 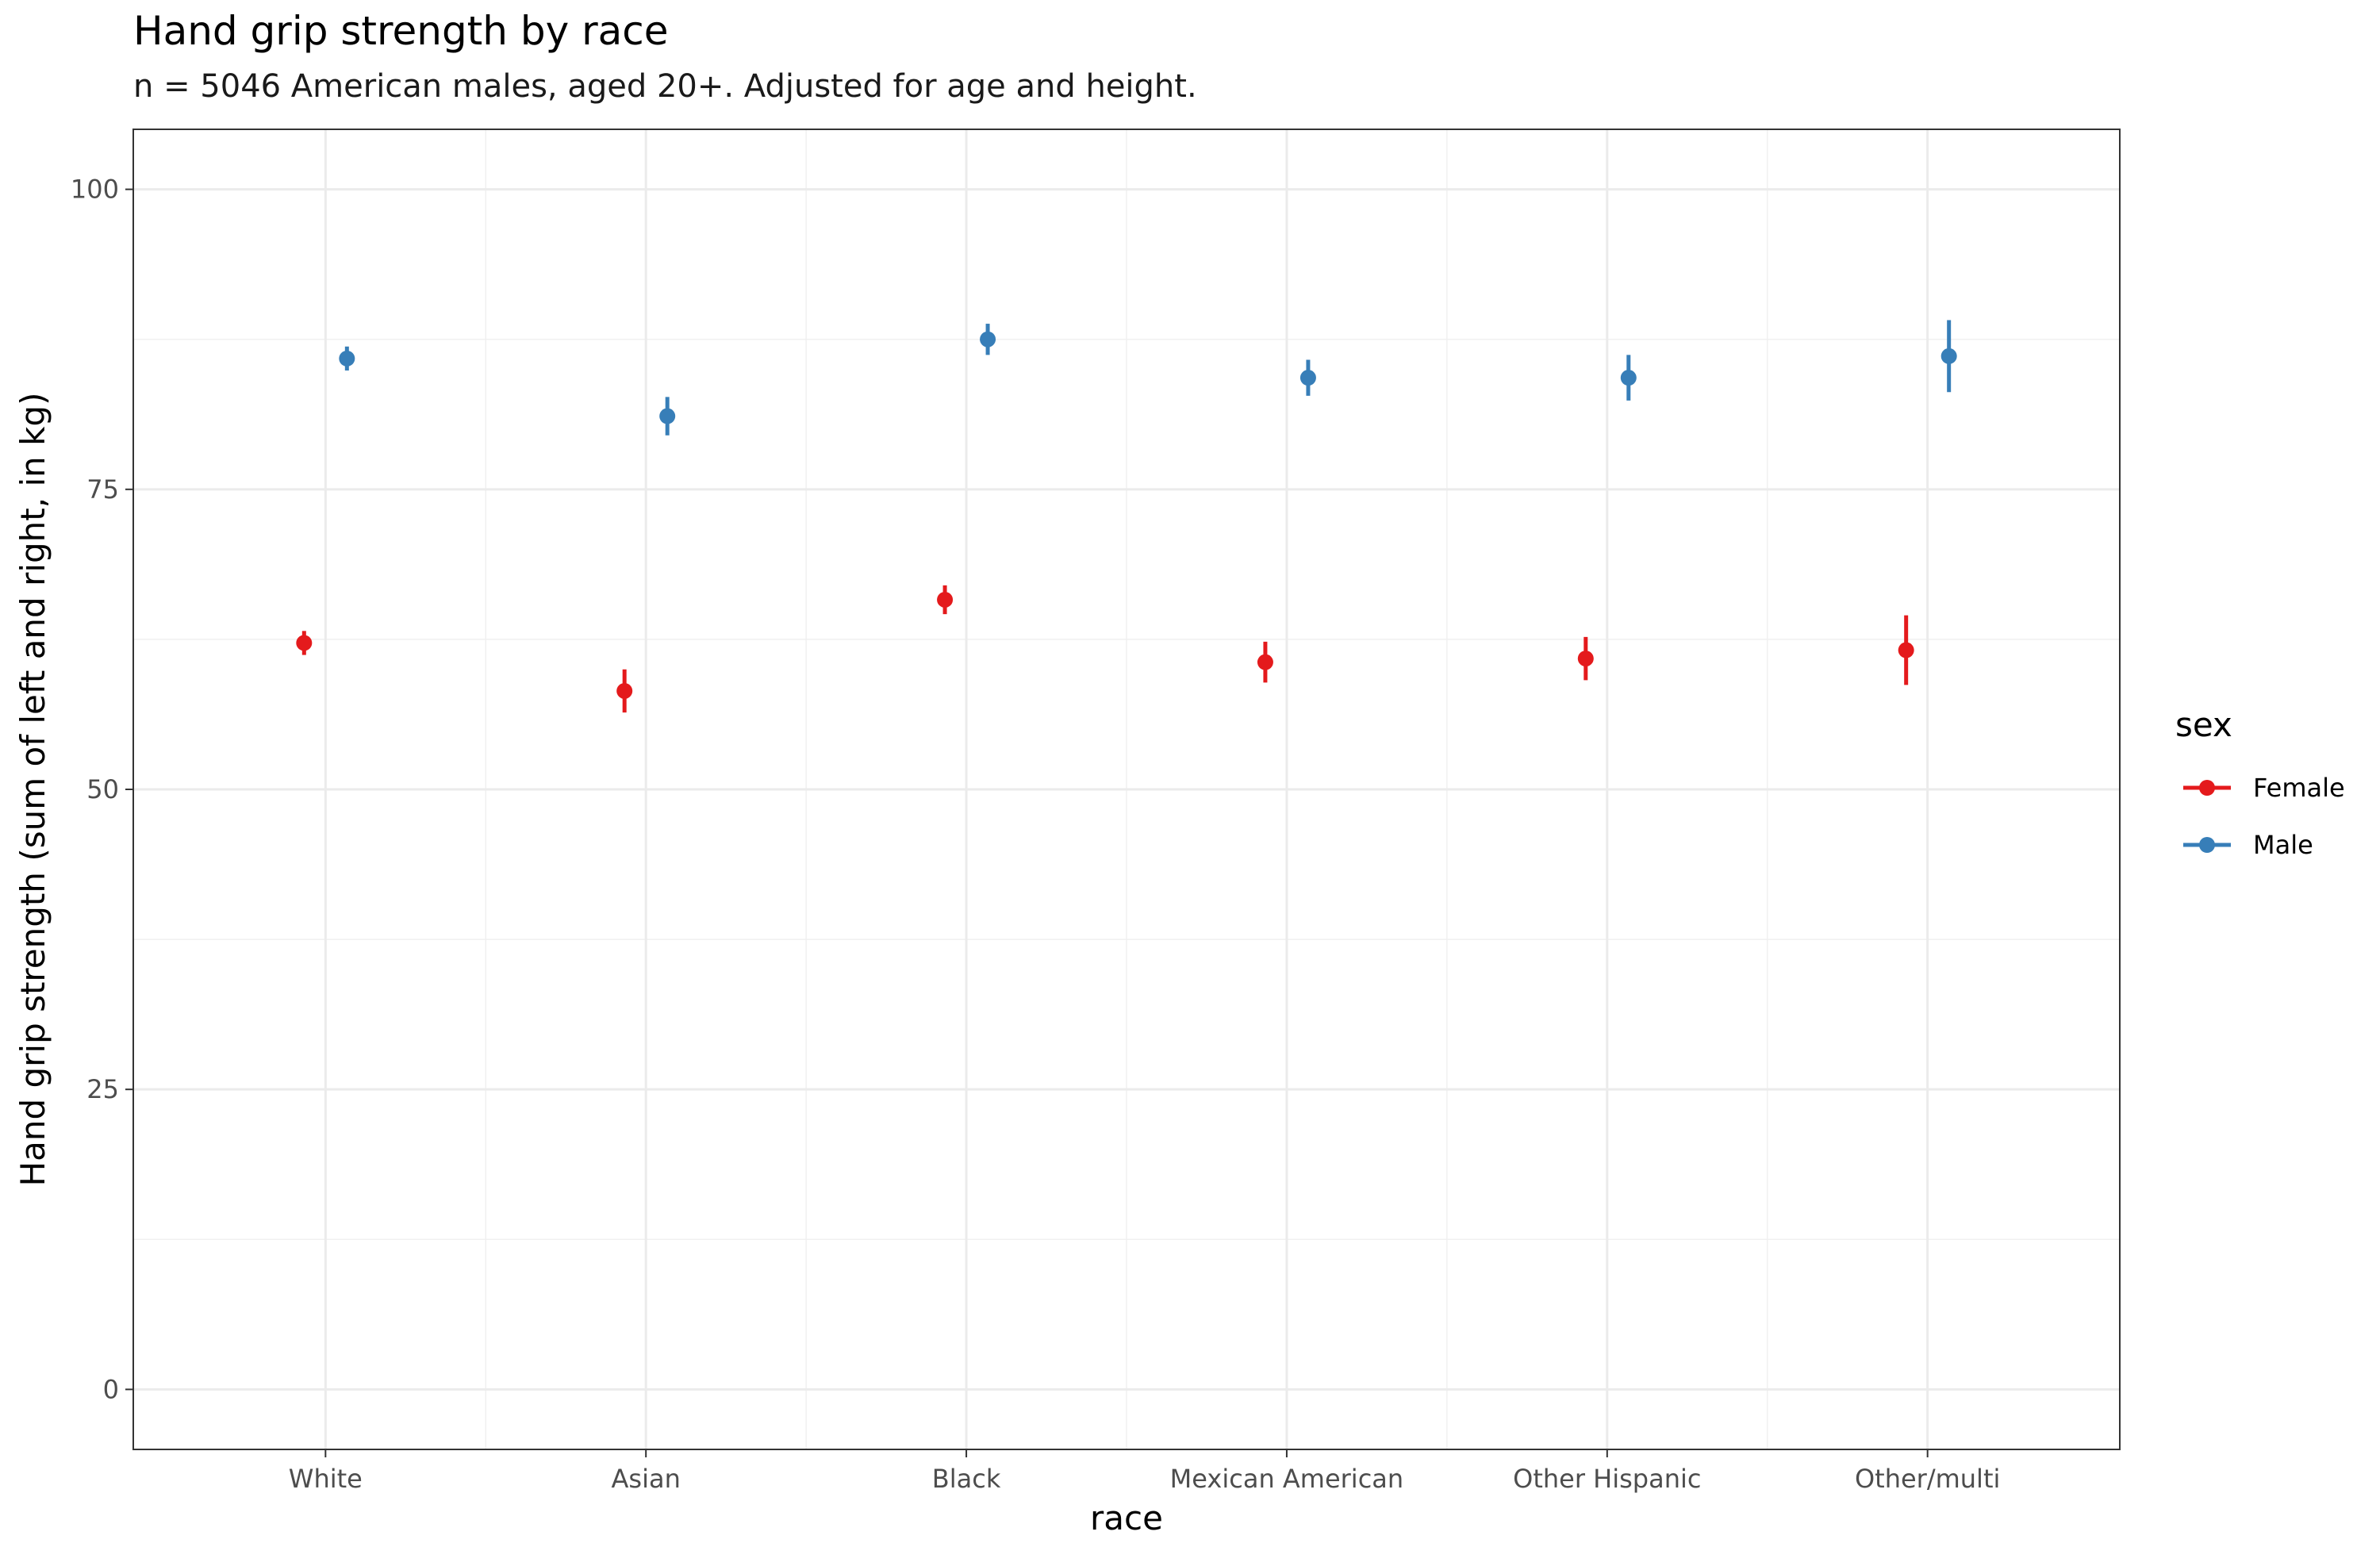 I want to click on legend-key-point-male, so click(x=2207, y=845).